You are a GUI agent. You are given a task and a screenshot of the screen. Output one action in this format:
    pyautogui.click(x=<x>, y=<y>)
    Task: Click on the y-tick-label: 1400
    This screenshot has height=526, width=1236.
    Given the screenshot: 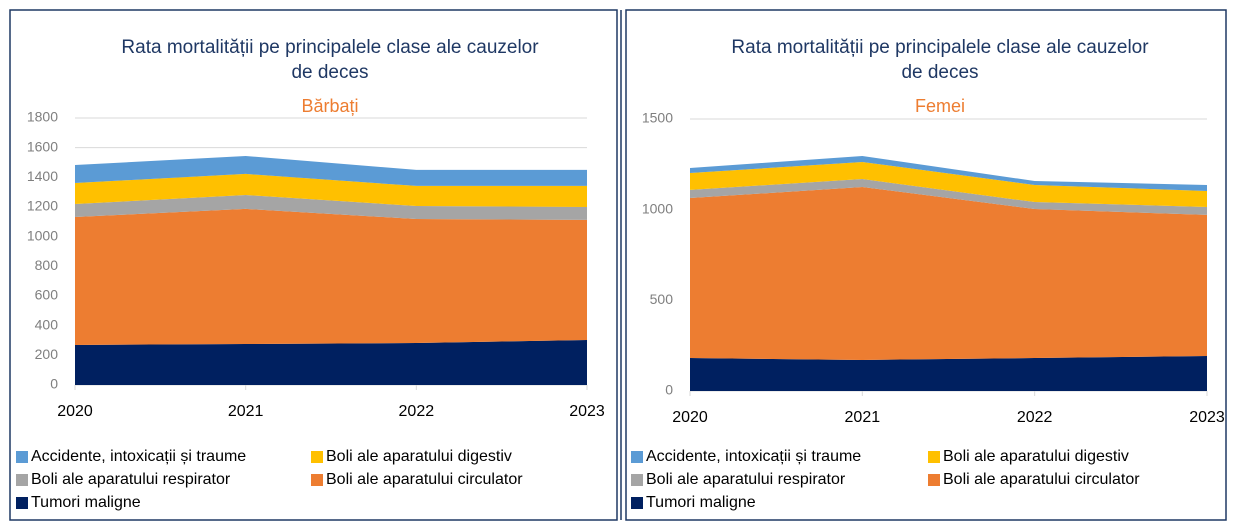 What is the action you would take?
    pyautogui.click(x=42, y=176)
    